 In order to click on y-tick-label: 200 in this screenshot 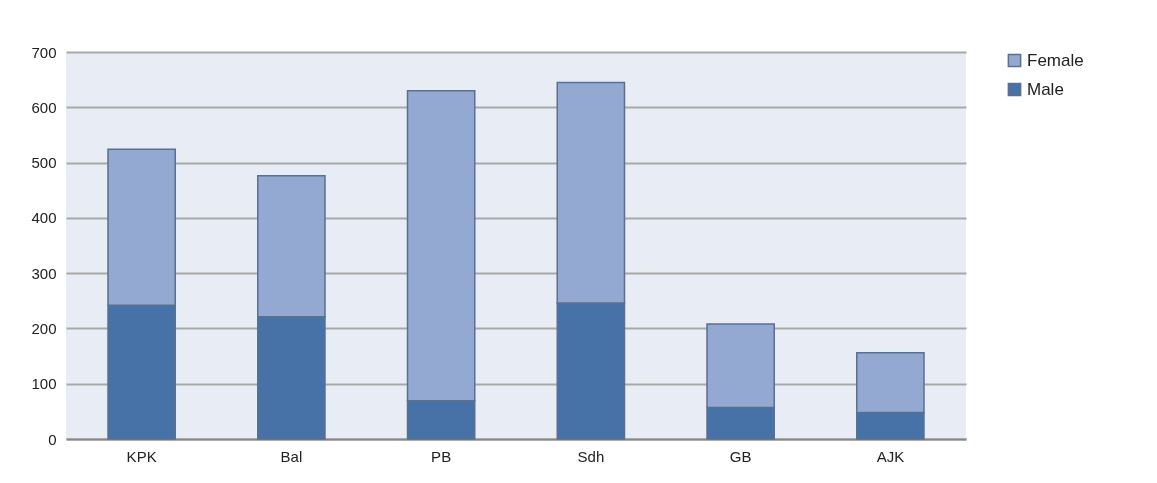, I will do `click(44, 328)`.